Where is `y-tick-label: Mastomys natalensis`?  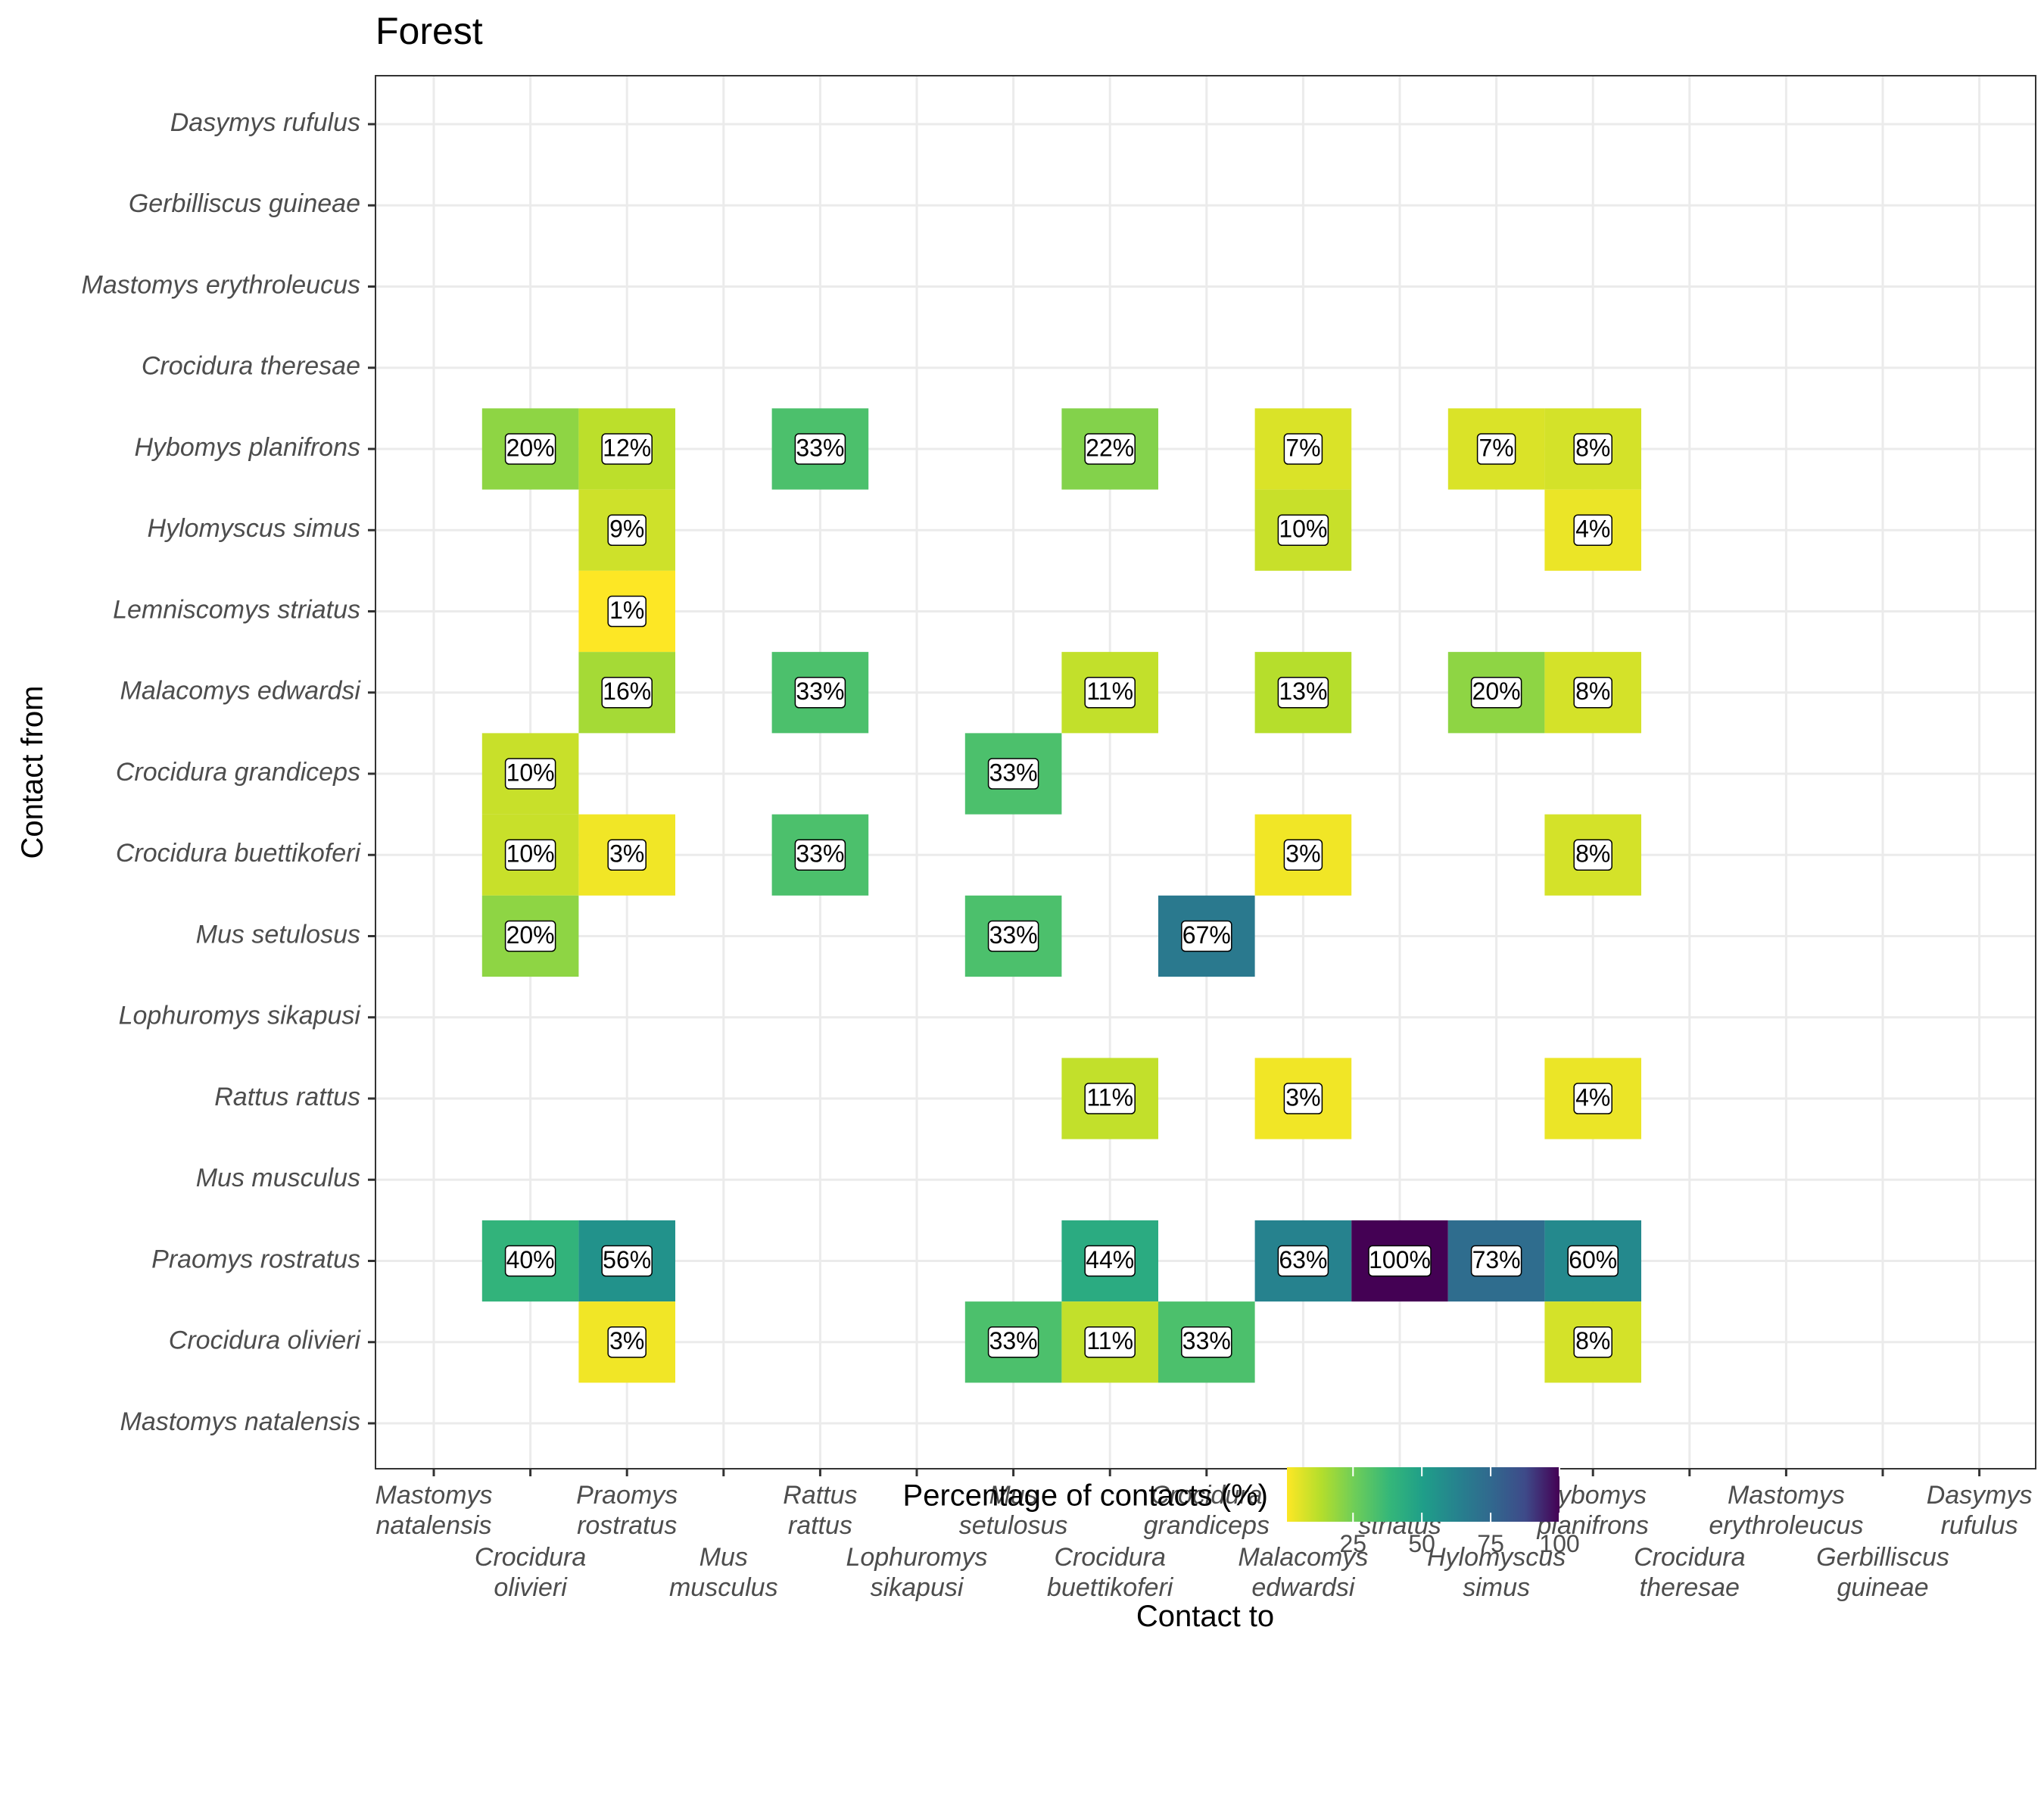
y-tick-label: Mastomys natalensis is located at coordinates (240, 1421).